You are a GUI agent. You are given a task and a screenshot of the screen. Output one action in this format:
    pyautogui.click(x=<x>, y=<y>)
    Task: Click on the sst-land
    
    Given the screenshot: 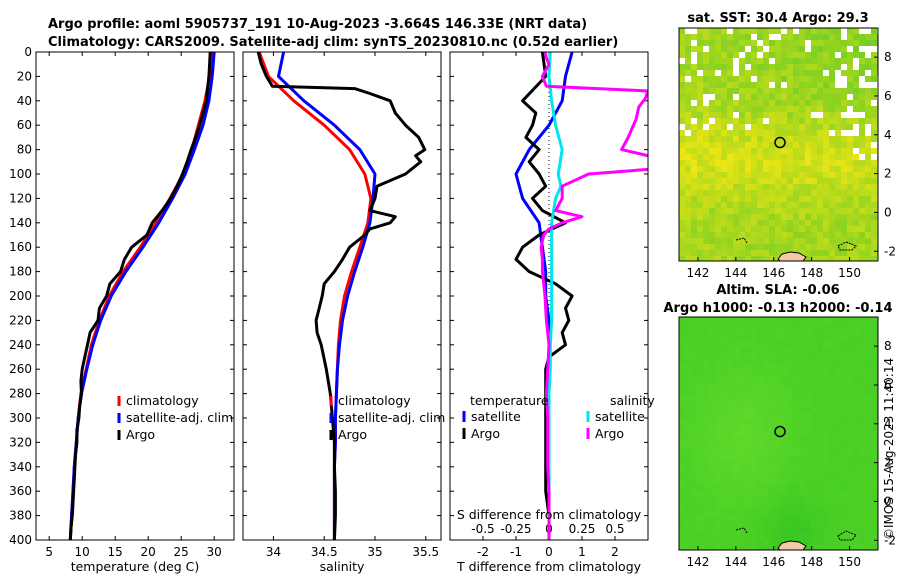 What is the action you would take?
    pyautogui.click(x=796, y=249)
    